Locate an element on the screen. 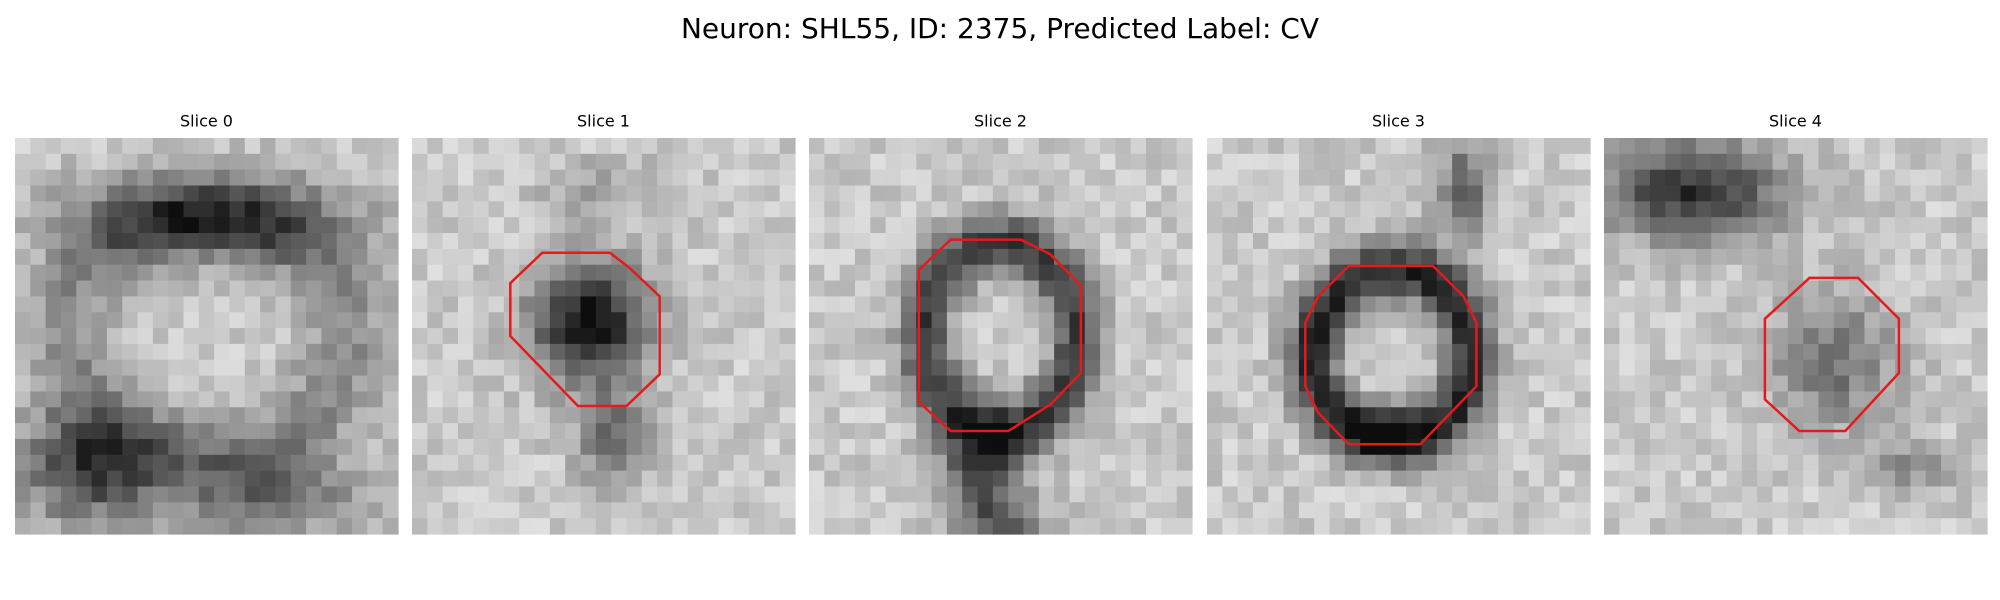 The height and width of the screenshot is (600, 2000). contour is located at coordinates (1000, 335).